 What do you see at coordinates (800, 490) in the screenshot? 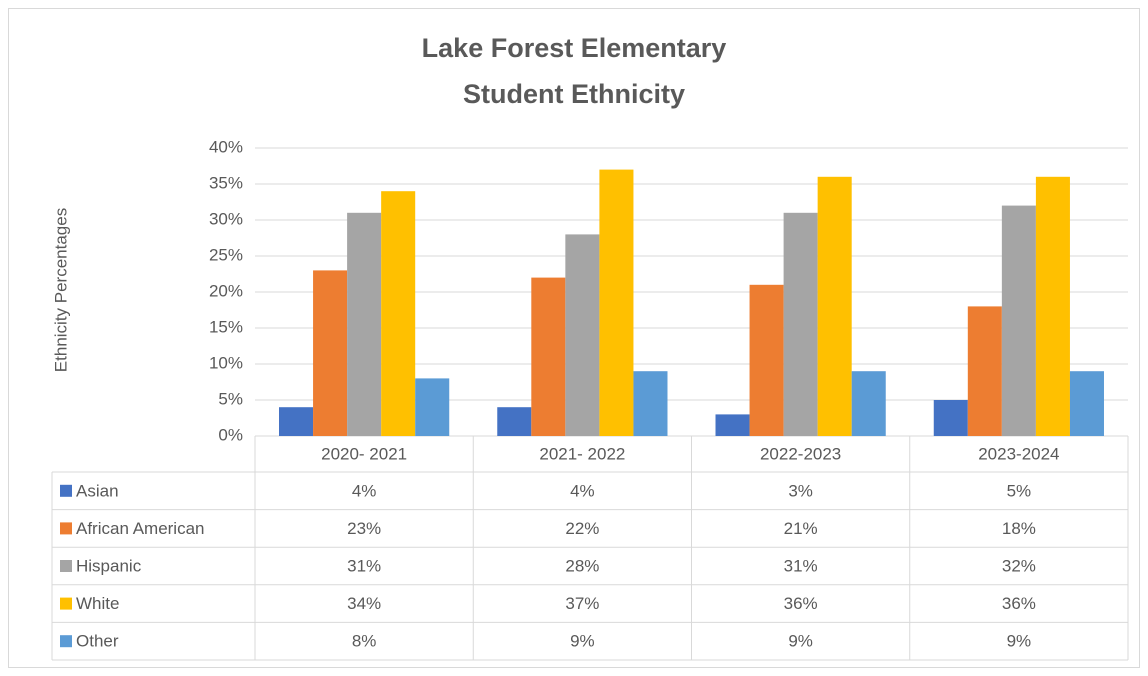
I see `table-cell: 3%` at bounding box center [800, 490].